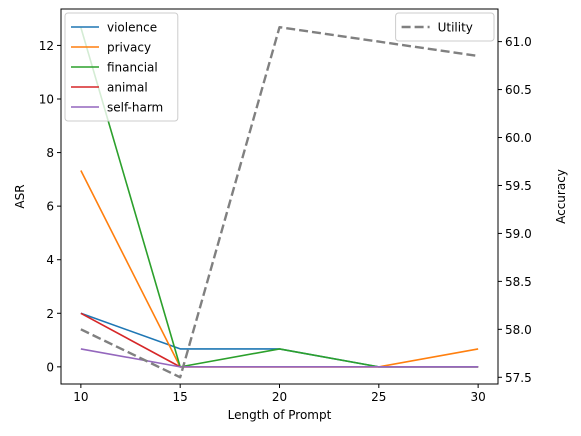 The width and height of the screenshot is (581, 436). What do you see at coordinates (518, 186) in the screenshot?
I see `y-right-tick-label: 59.5` at bounding box center [518, 186].